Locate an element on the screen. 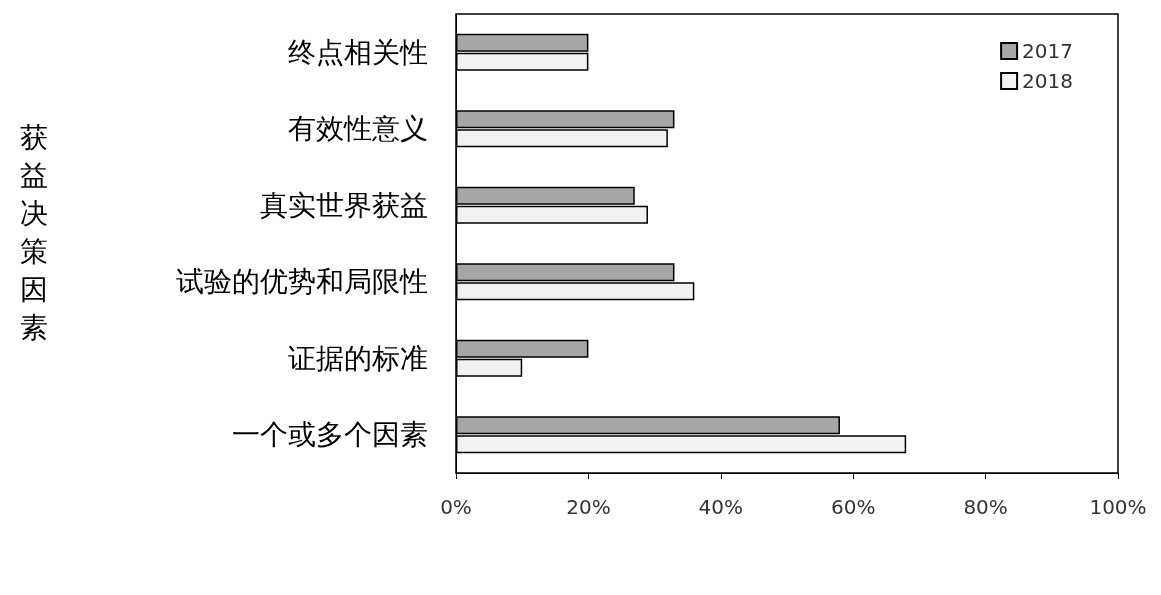 The image size is (1161, 595). x-tick-label: 80% is located at coordinates (985, 507).